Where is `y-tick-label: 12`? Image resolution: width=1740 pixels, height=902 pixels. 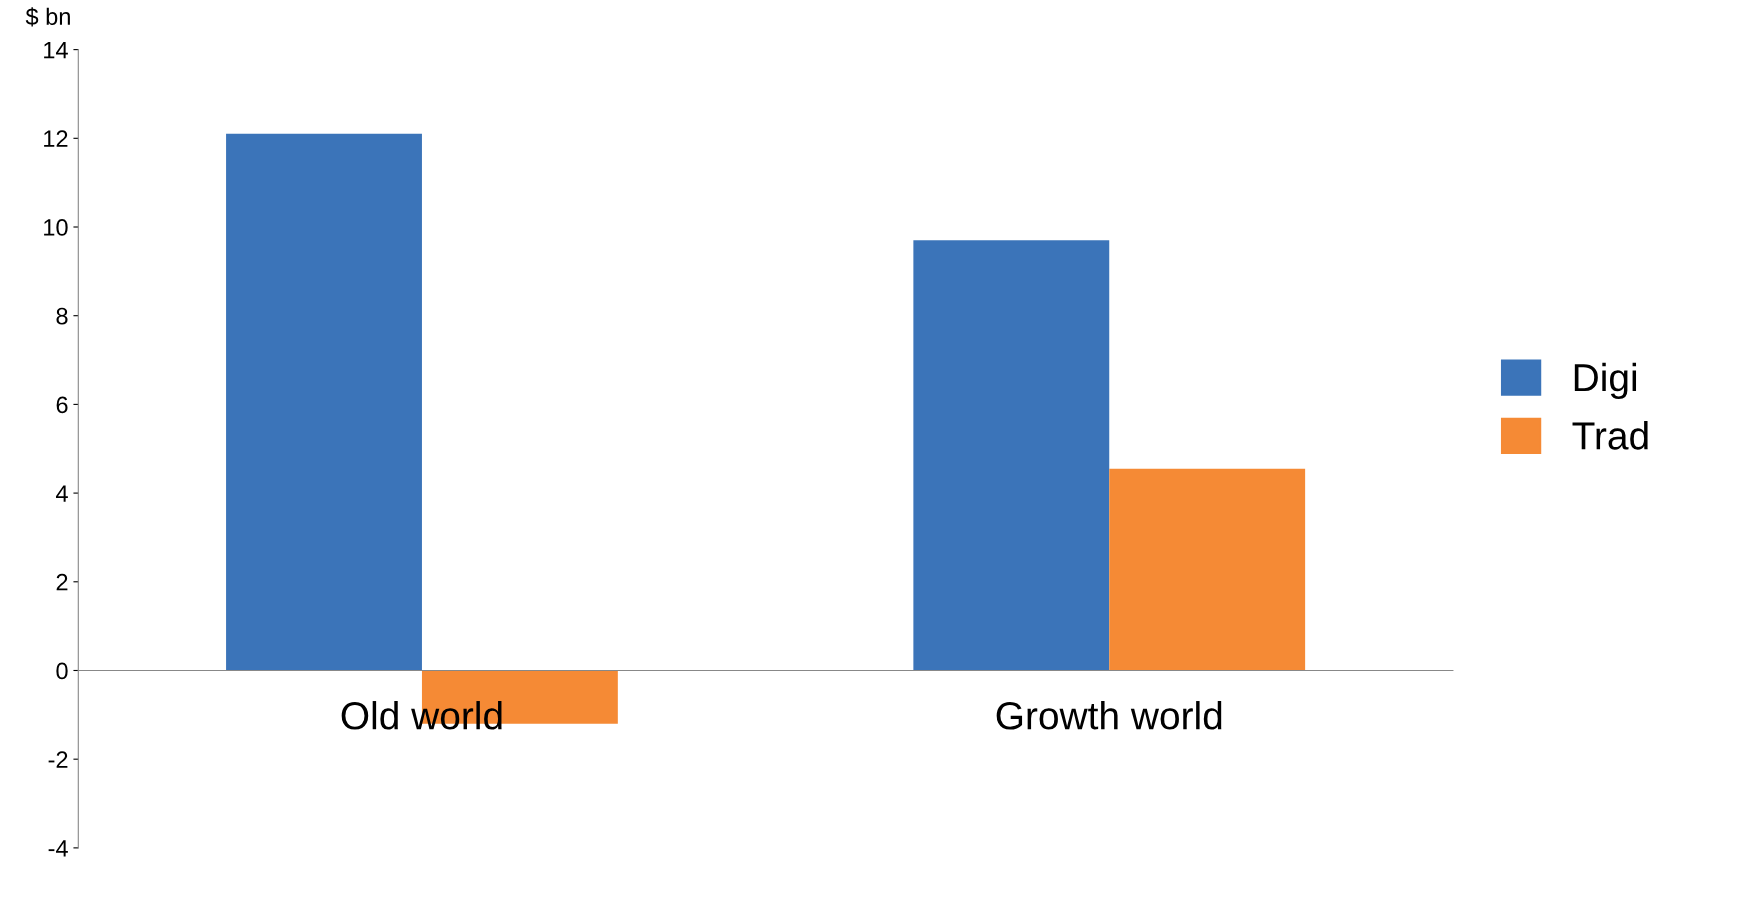
y-tick-label: 12 is located at coordinates (56, 138).